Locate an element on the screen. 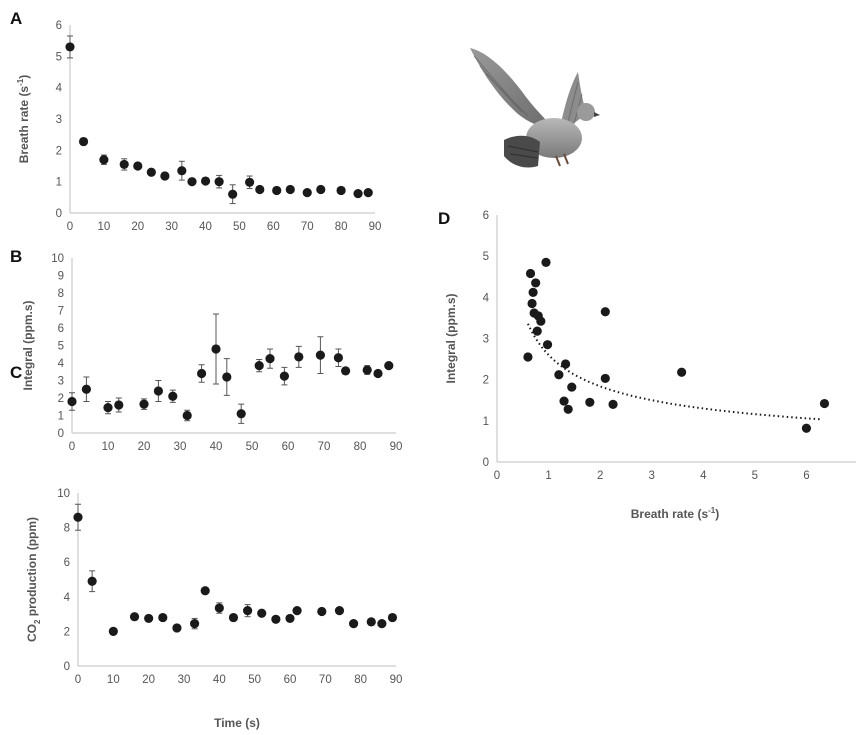 The image size is (857, 735). x-tick-label: 60 is located at coordinates (273, 227).